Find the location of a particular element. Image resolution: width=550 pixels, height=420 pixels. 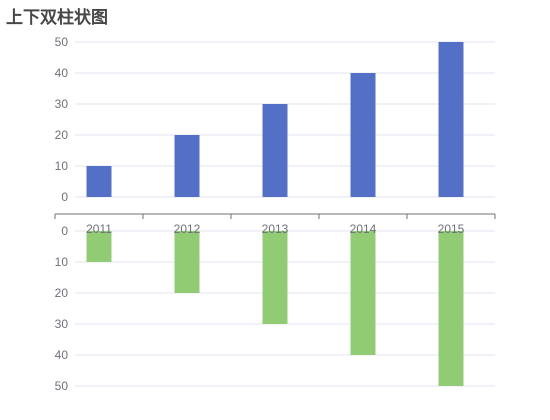

lower-y-tick-label: 50 is located at coordinates (62, 386).